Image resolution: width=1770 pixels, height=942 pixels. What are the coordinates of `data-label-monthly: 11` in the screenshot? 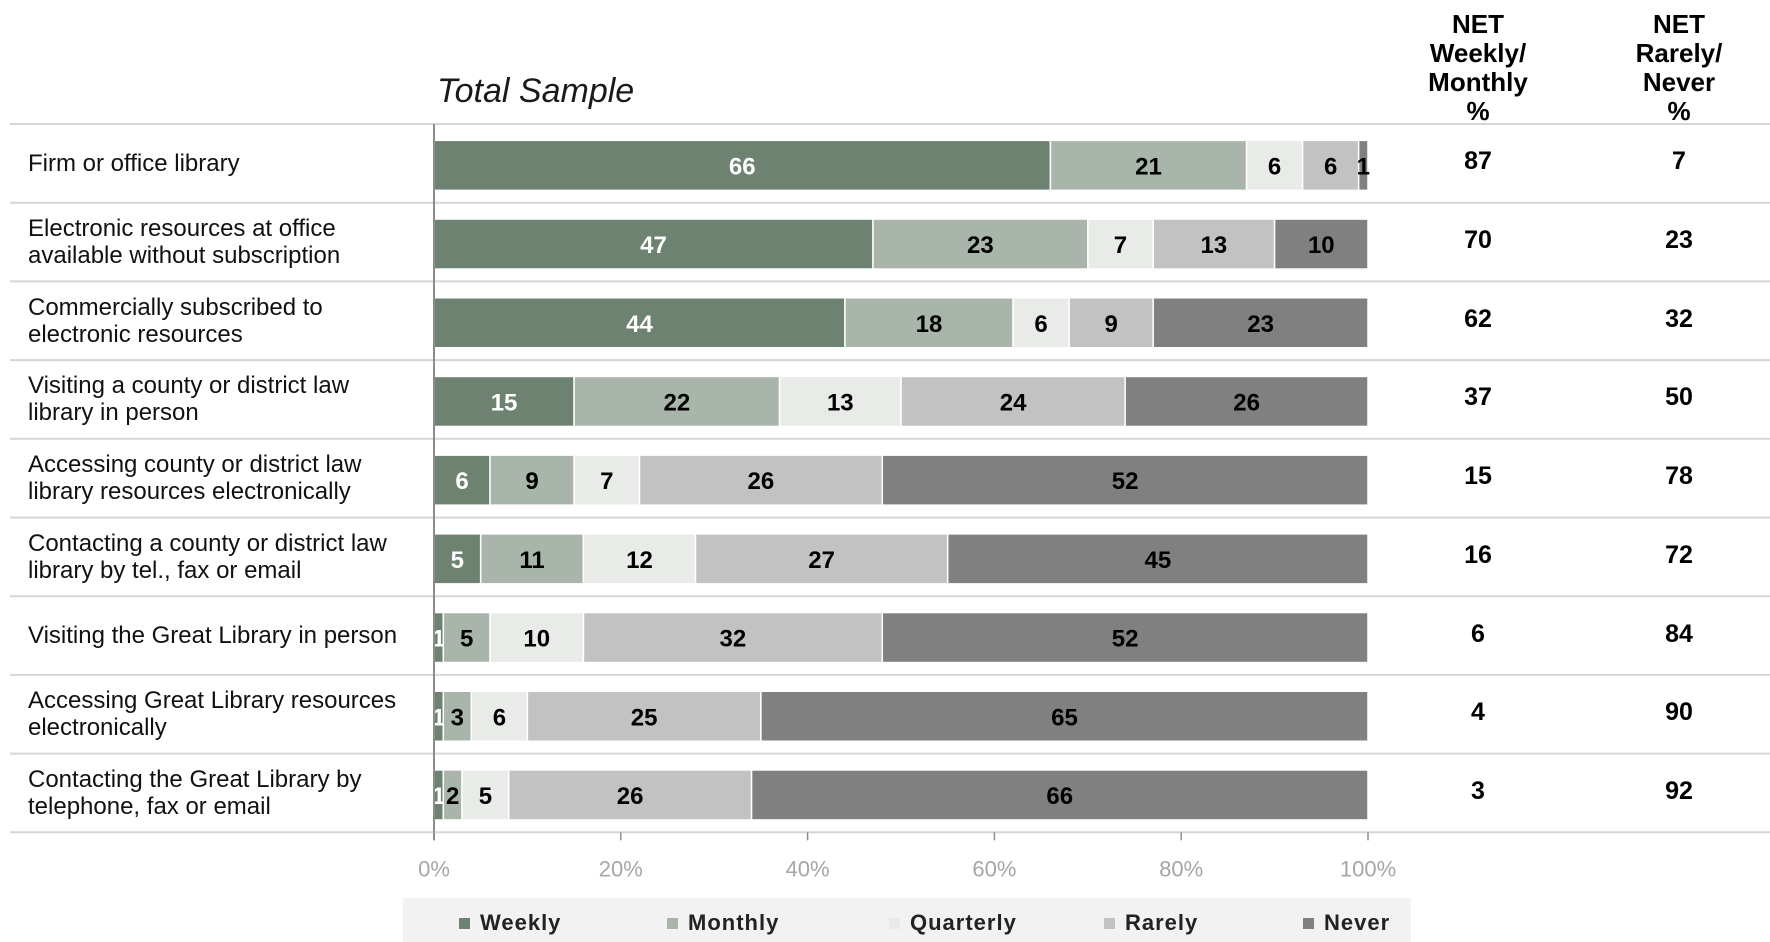 It's located at (531, 560).